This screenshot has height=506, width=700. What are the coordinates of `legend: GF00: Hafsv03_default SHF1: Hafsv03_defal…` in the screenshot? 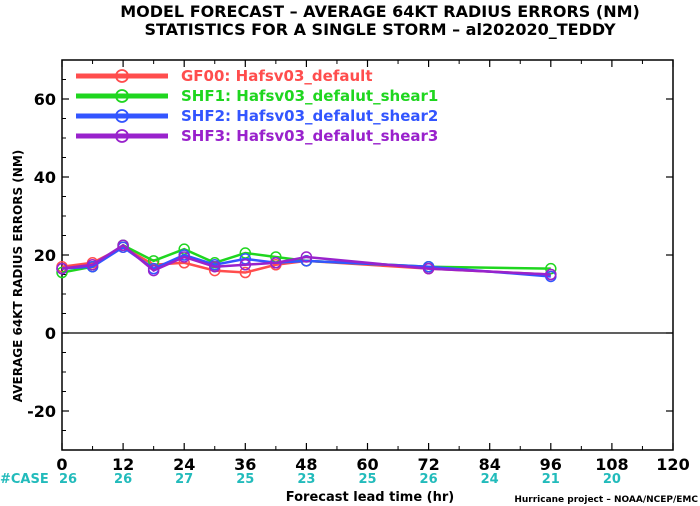 It's located at (257, 106).